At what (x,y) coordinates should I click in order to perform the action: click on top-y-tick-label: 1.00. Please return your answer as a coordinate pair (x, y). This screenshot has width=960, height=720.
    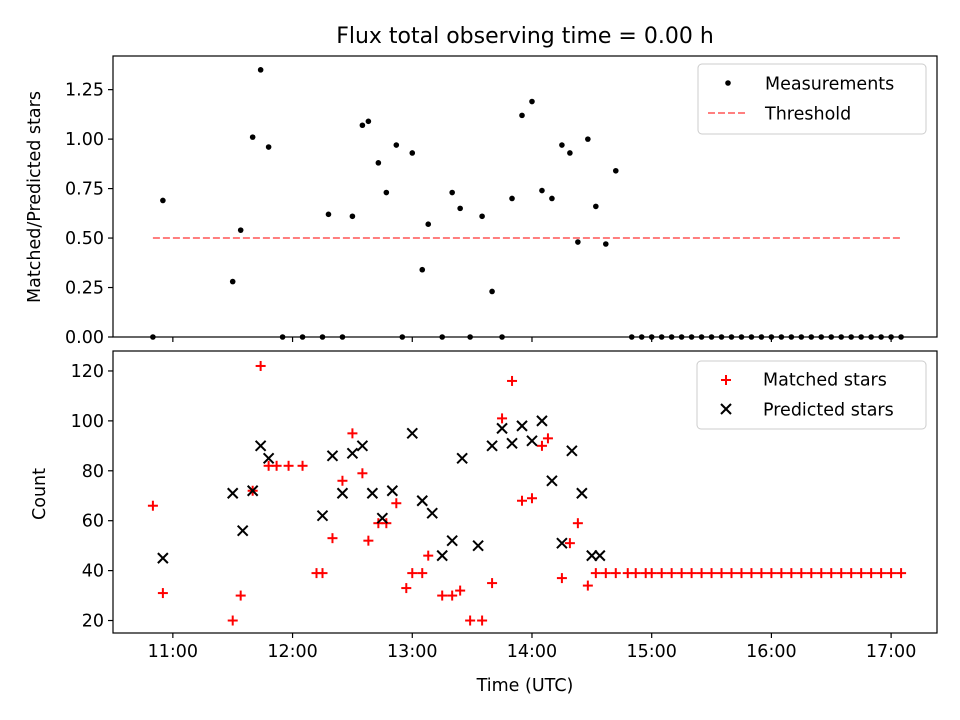
    Looking at the image, I should click on (84, 140).